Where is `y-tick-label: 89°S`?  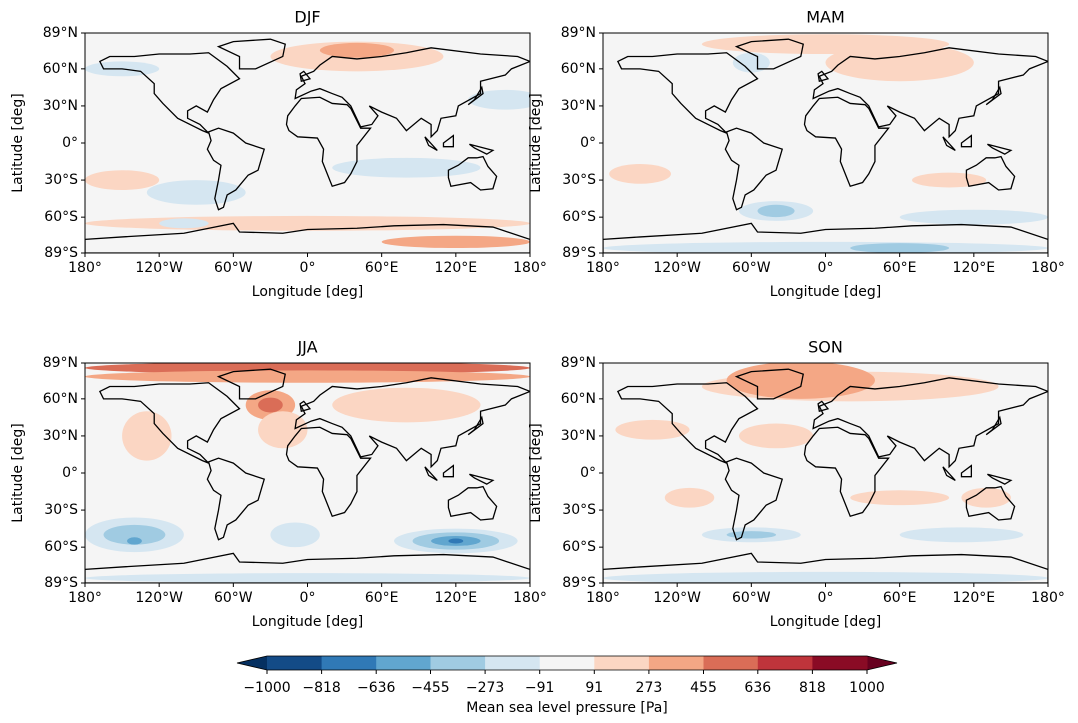 y-tick-label: 89°S is located at coordinates (579, 583).